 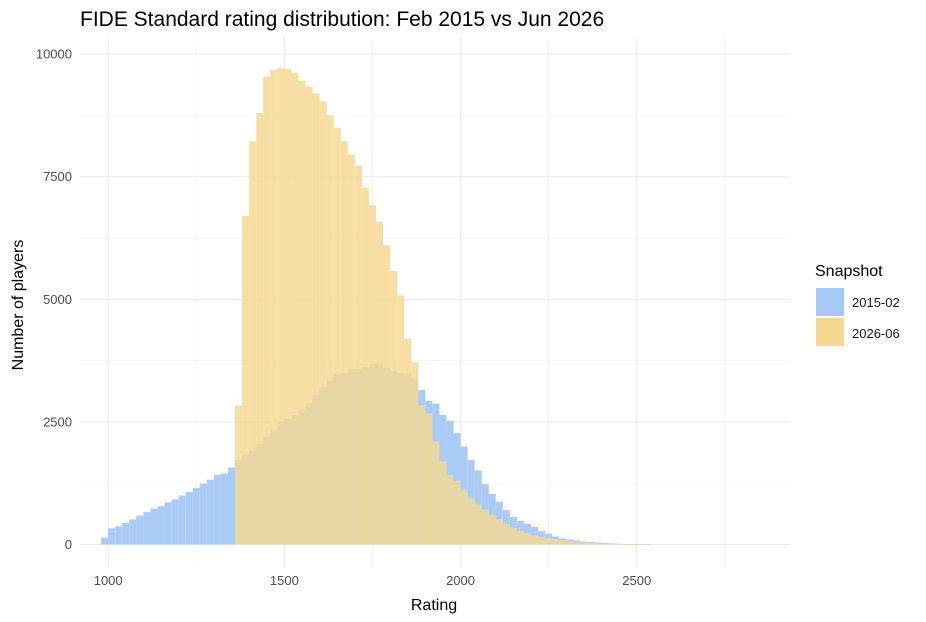 I want to click on y-tick-label: 10000, so click(x=54, y=54).